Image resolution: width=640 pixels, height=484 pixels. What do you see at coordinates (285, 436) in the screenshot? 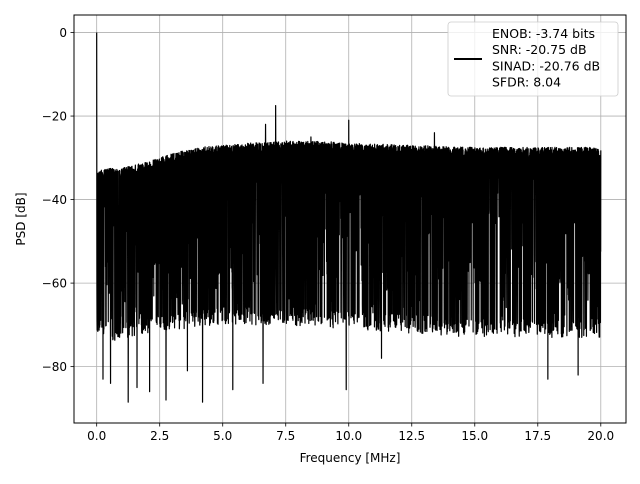
I see `x-tick-label: 7.5` at bounding box center [285, 436].